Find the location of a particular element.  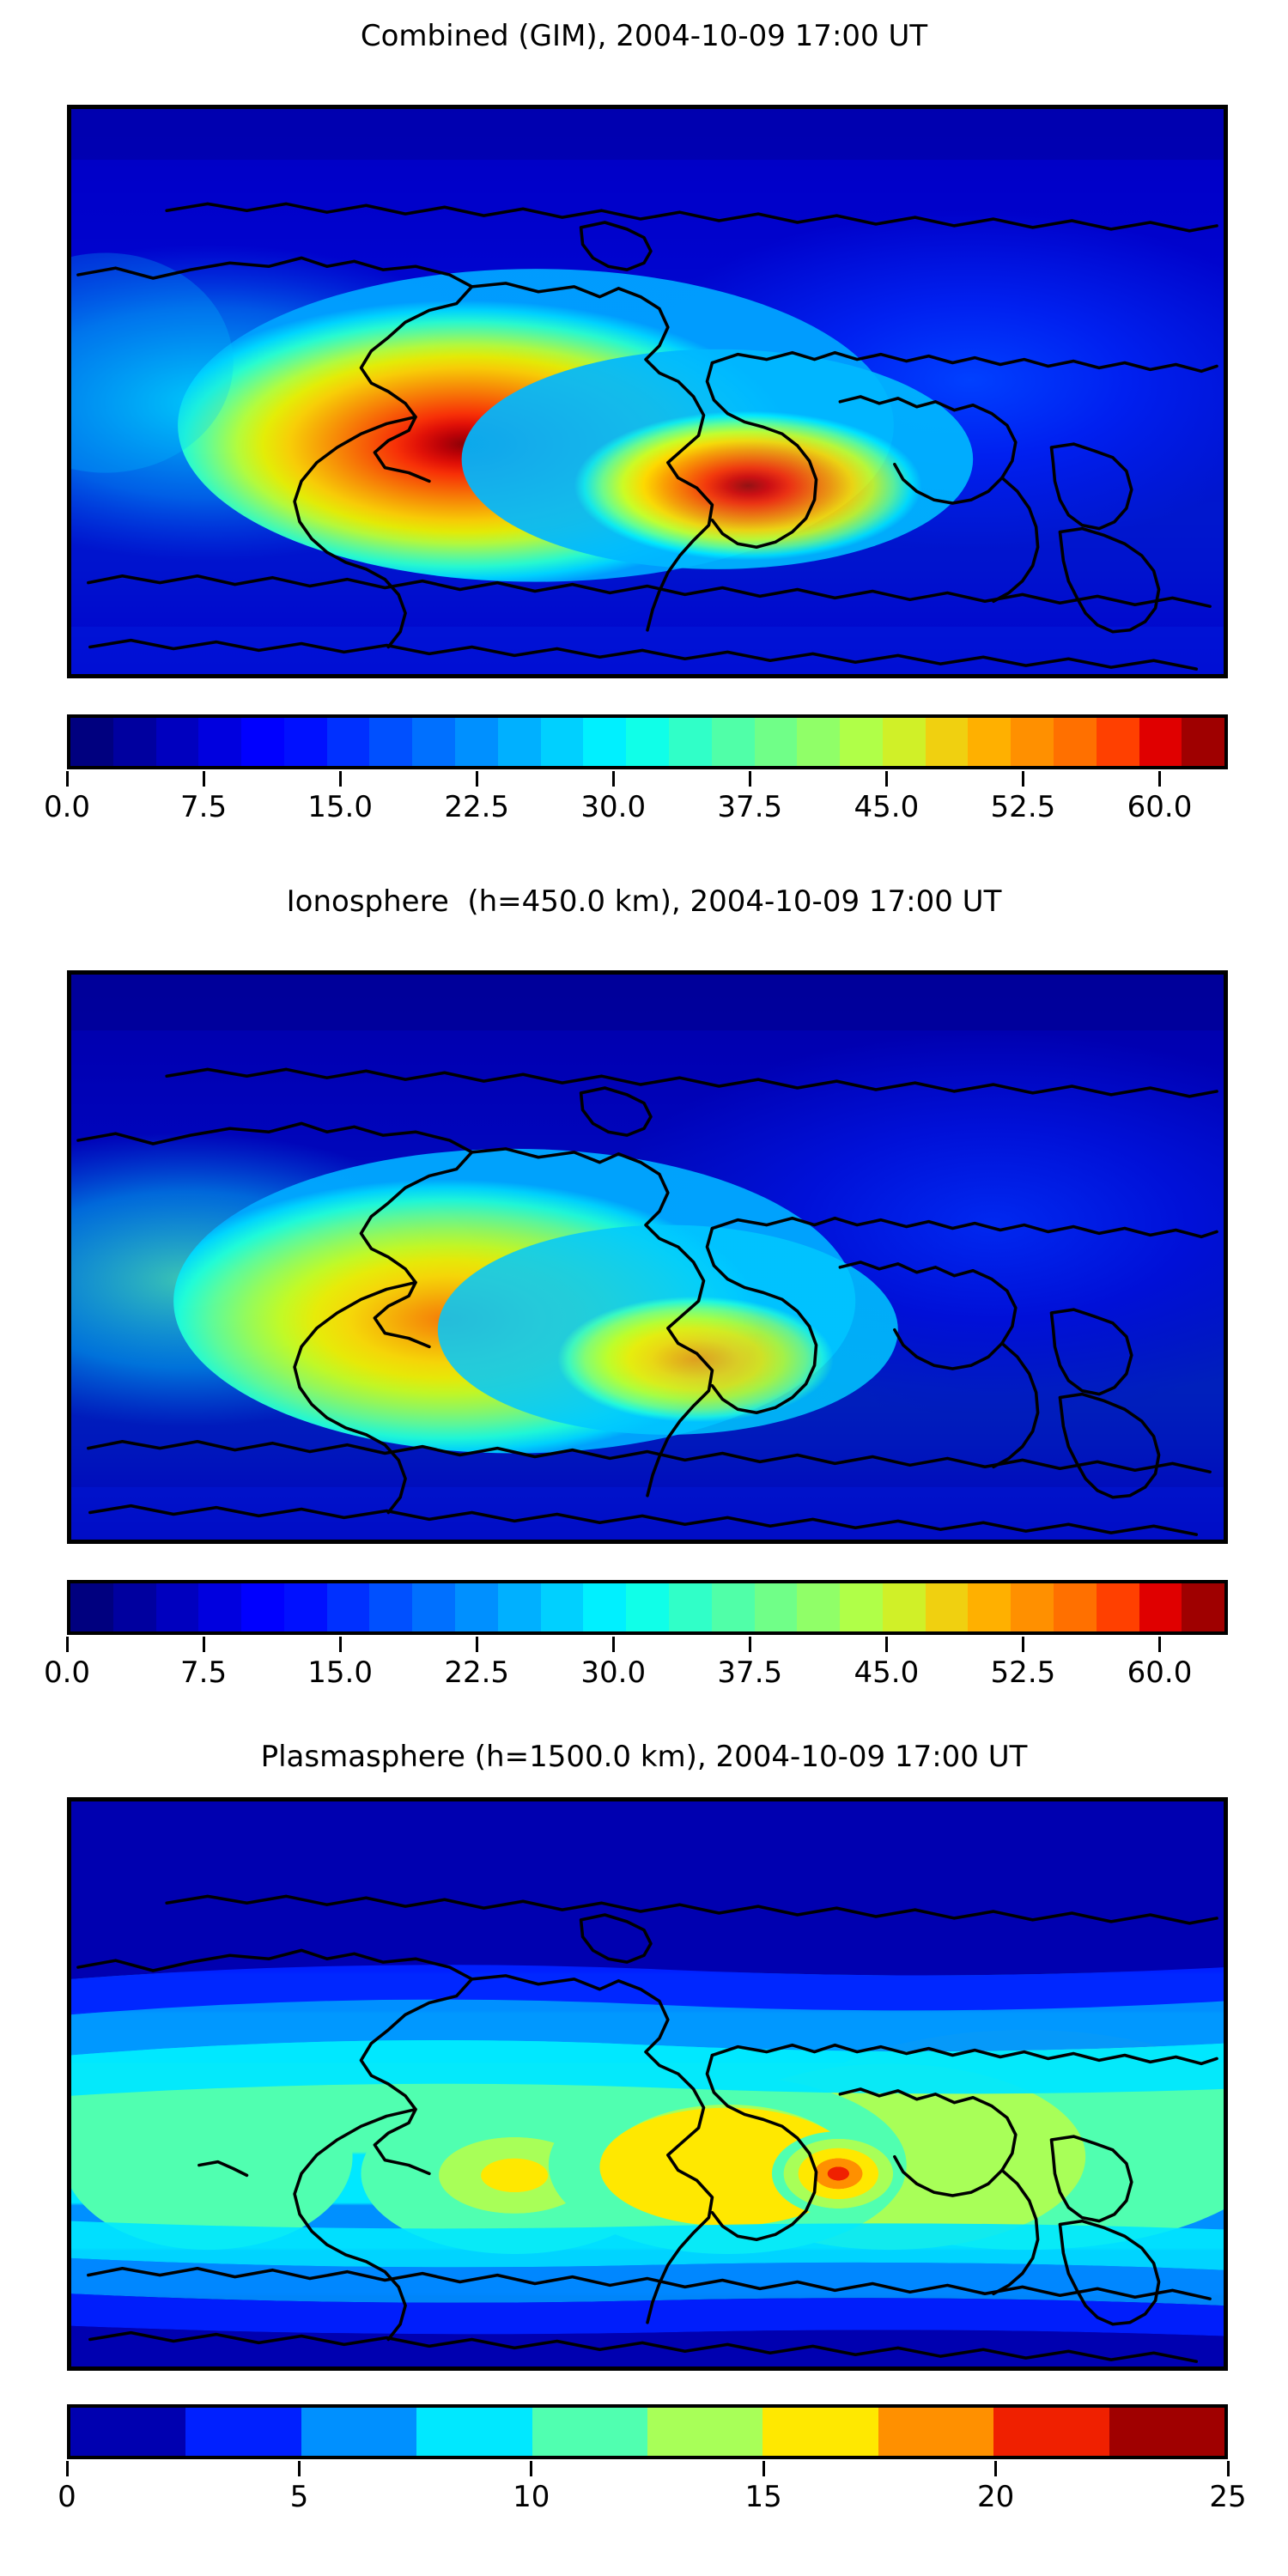

colorbar-tick-label: 52.5 is located at coordinates (1023, 807).